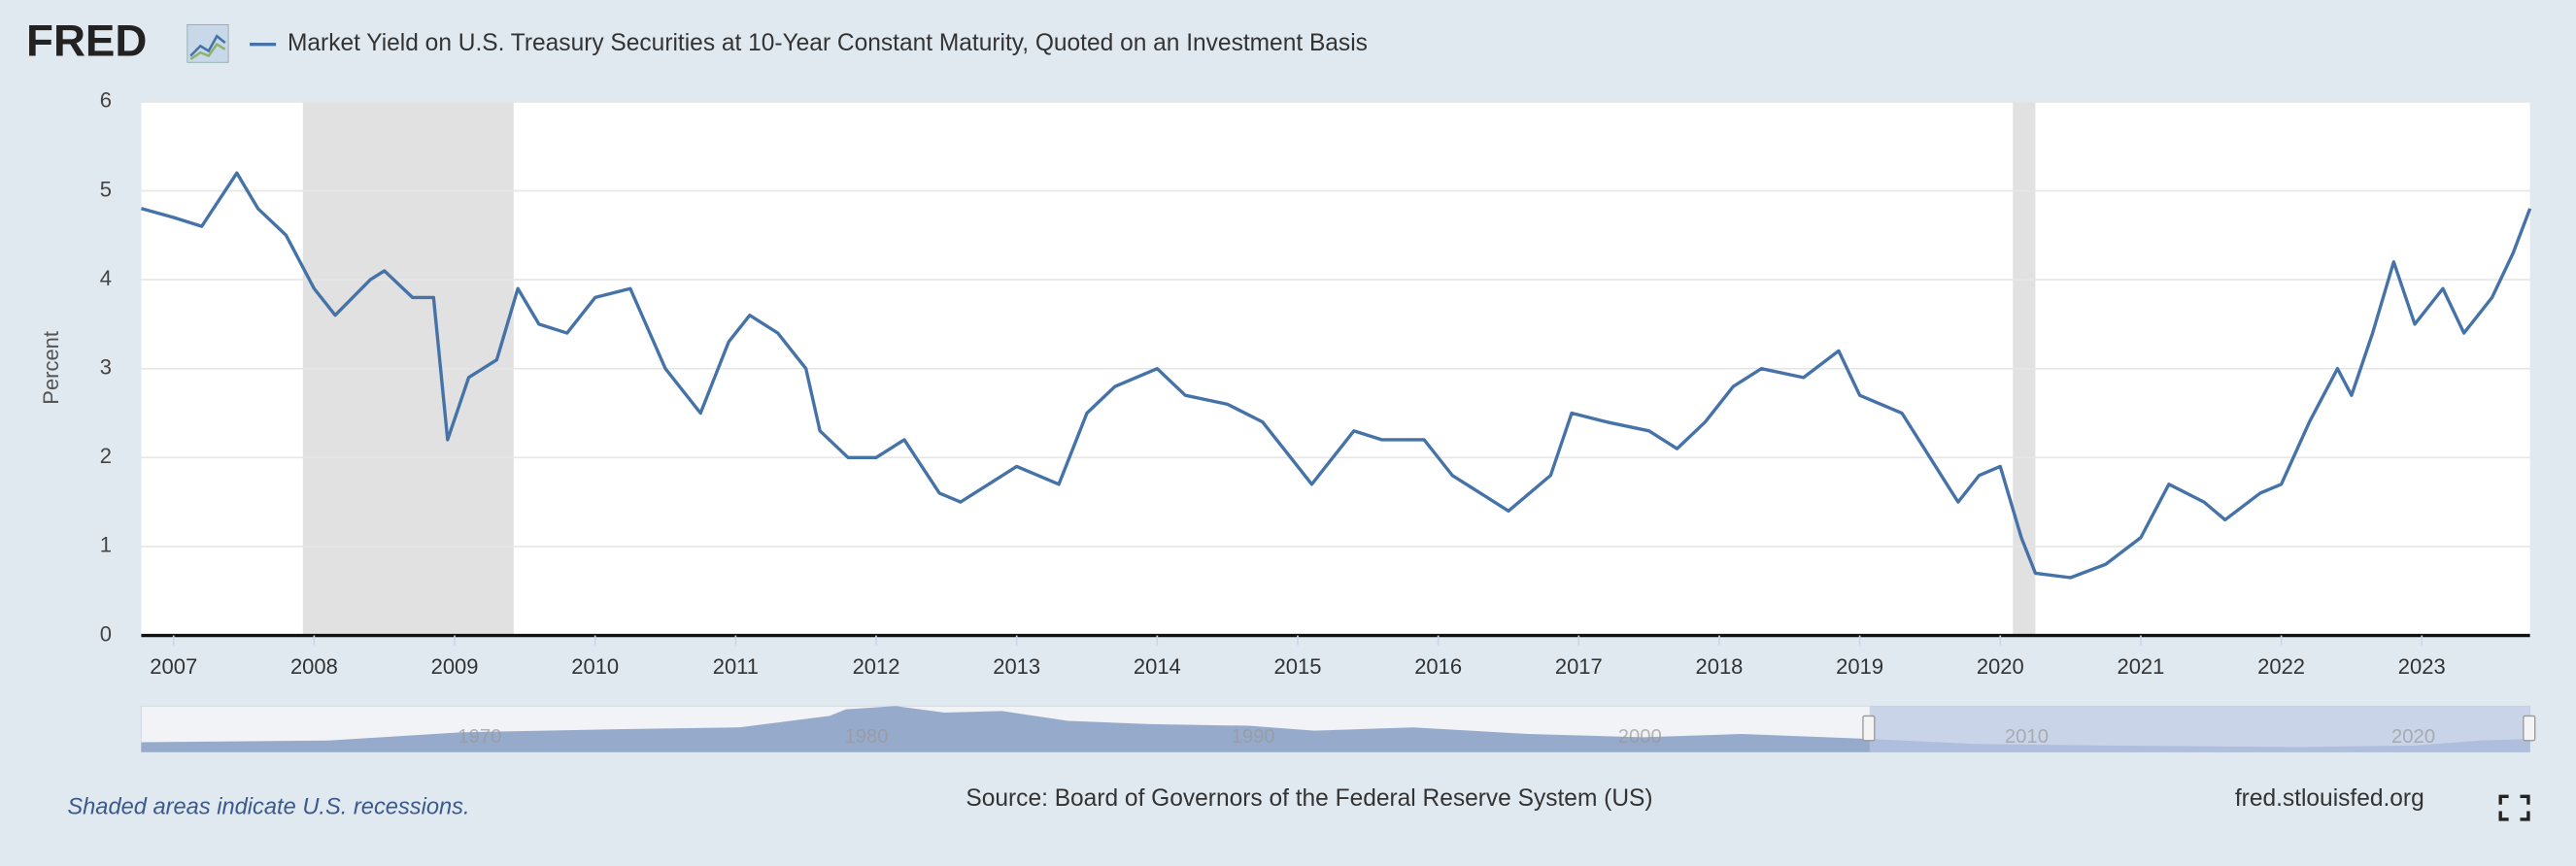 This screenshot has width=2576, height=866. I want to click on y-tick-label: 3, so click(106, 367).